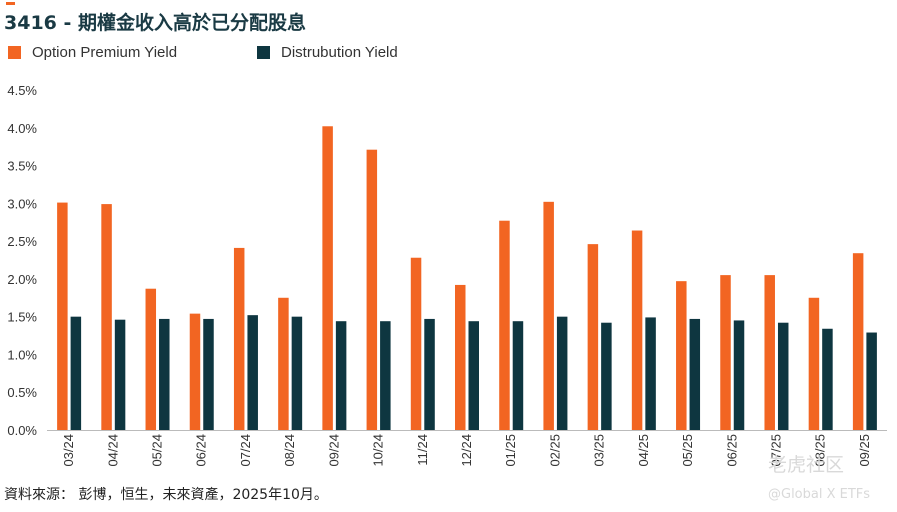  What do you see at coordinates (548, 315) in the screenshot?
I see `bar-option-premium-yield: Option Premium Yield 02/25: 3.02%` at bounding box center [548, 315].